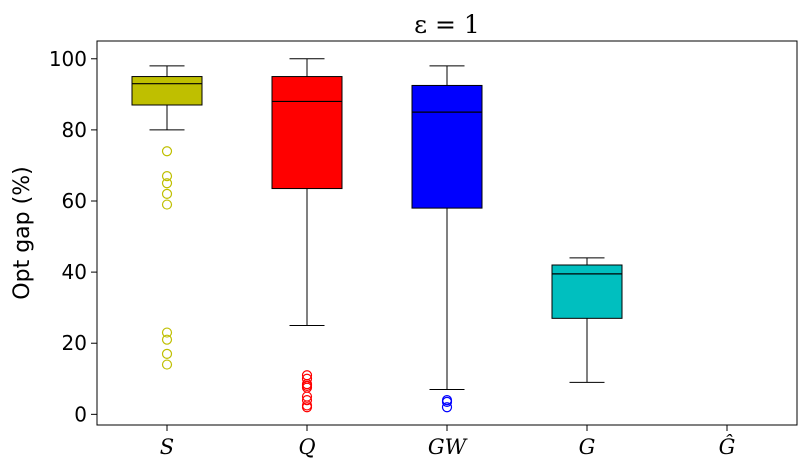  I want to click on x-tick-label: GW, so click(448, 447).